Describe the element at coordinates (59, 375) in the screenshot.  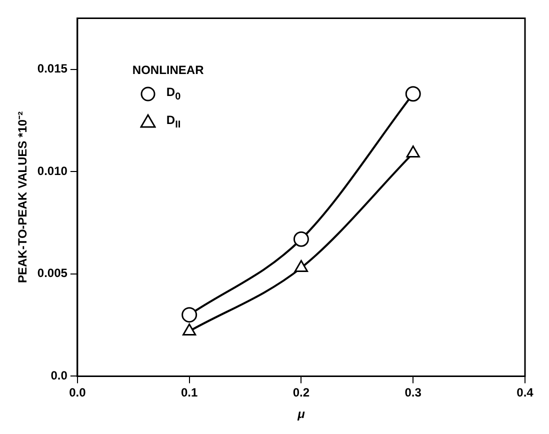
I see `y-tick-label: 0.0` at that location.